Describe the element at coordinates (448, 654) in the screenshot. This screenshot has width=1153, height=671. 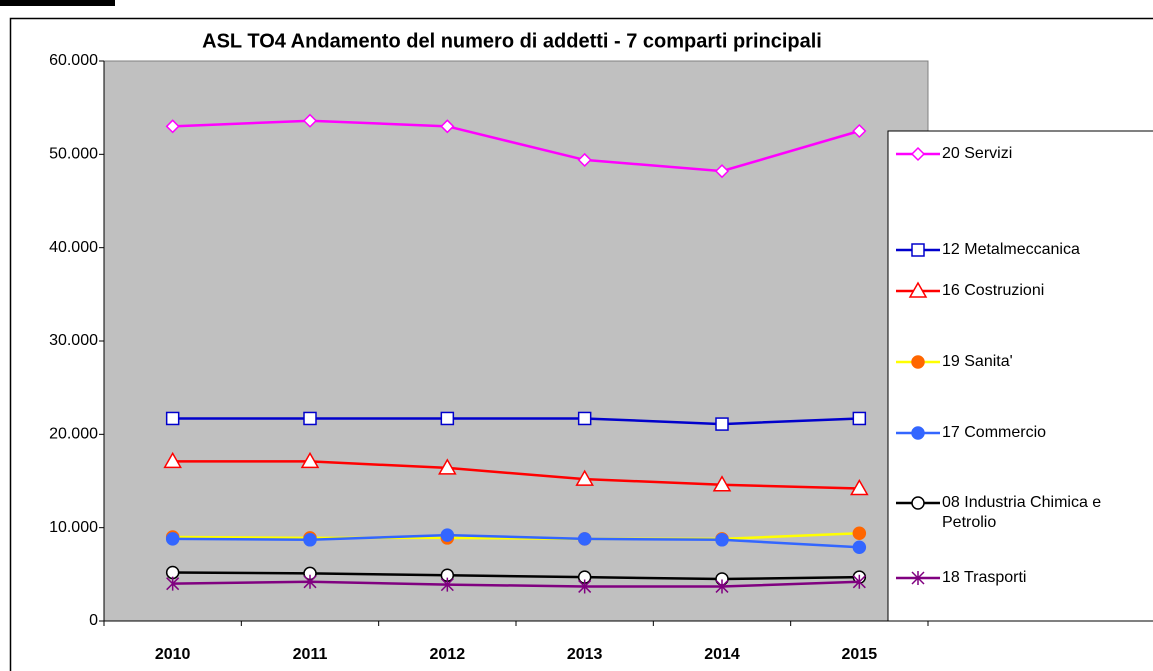
I see `x-tick-label: 2012` at that location.